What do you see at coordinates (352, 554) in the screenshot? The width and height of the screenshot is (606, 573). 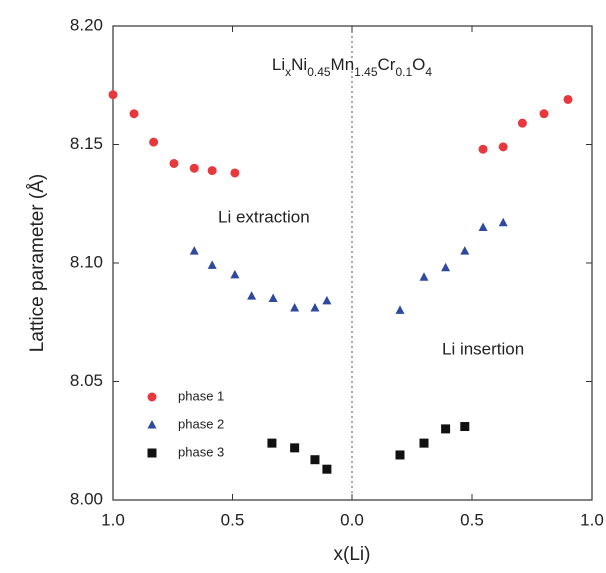 I see `x-axis-title: x(Li)` at bounding box center [352, 554].